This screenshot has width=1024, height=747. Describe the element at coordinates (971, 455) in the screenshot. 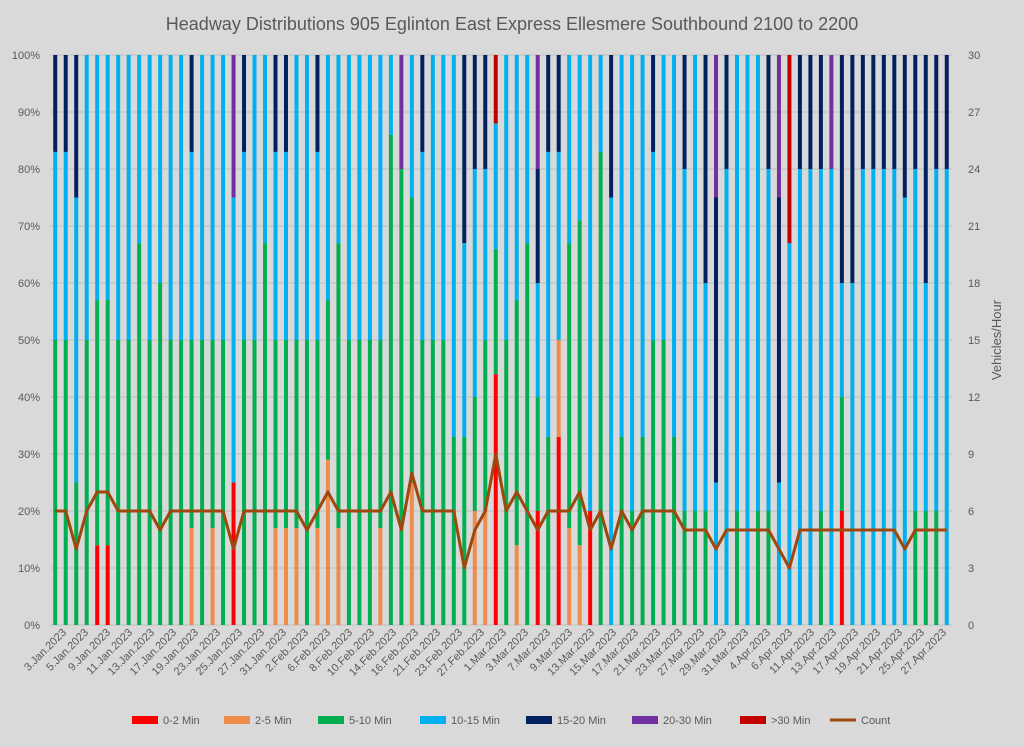

I see `y2-tick-label: 9` at that location.